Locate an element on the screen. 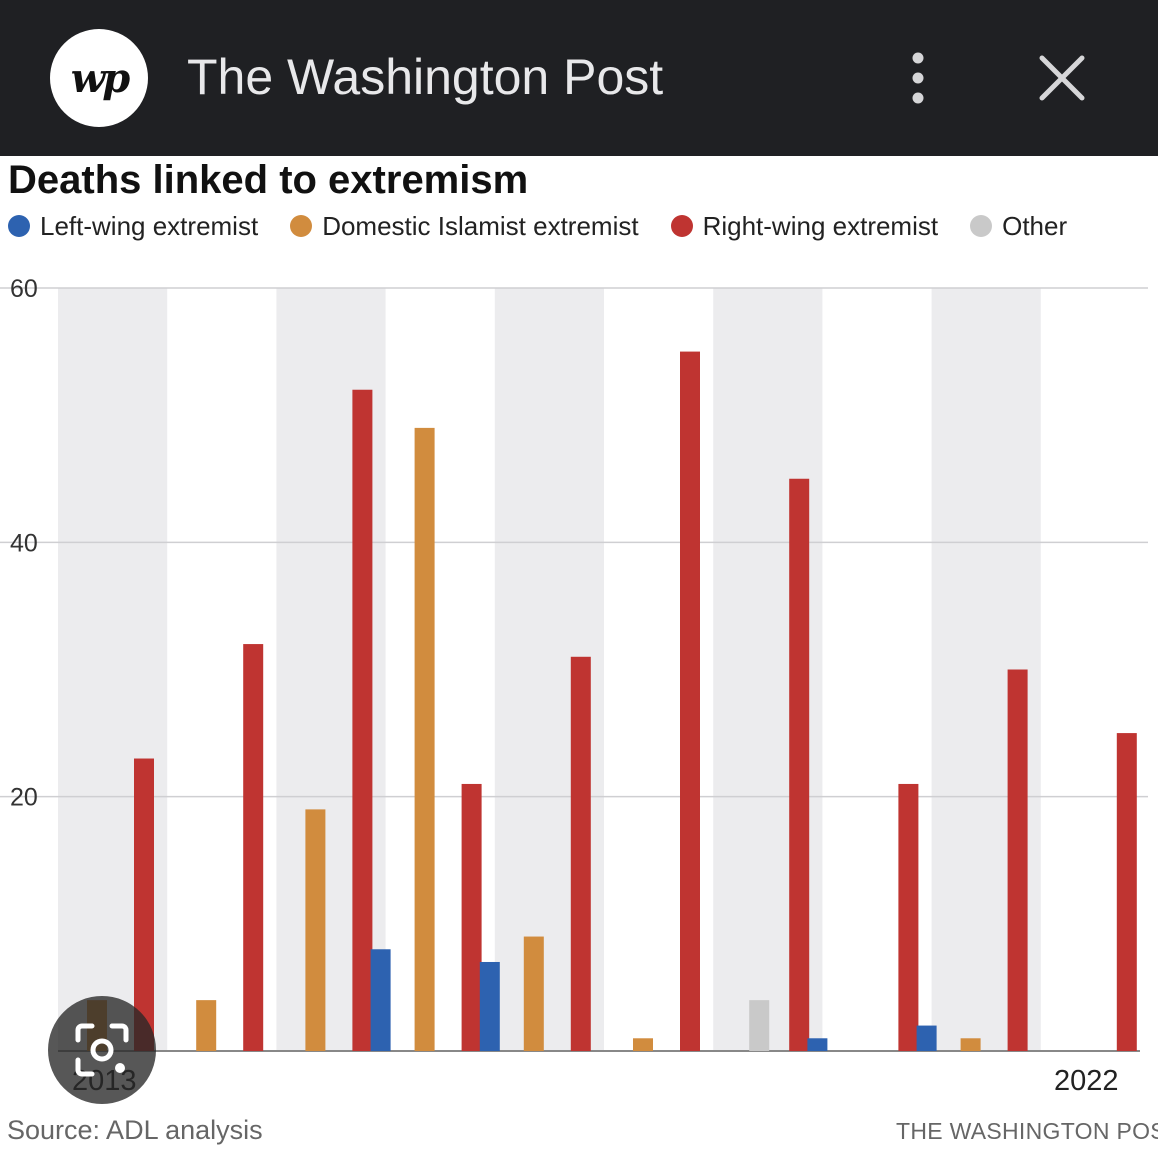  bar-right-wing-2020 is located at coordinates (908, 917).